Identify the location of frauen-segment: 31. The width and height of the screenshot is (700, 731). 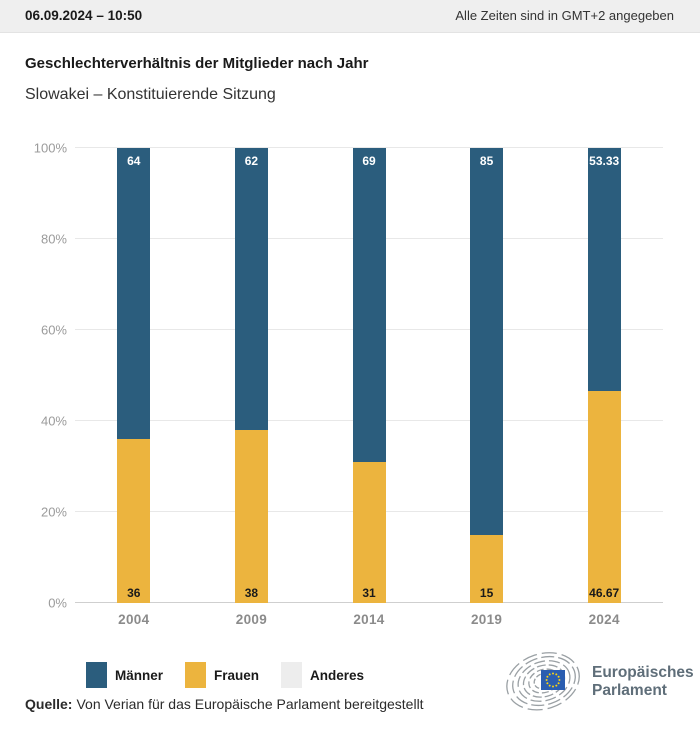
(369, 532).